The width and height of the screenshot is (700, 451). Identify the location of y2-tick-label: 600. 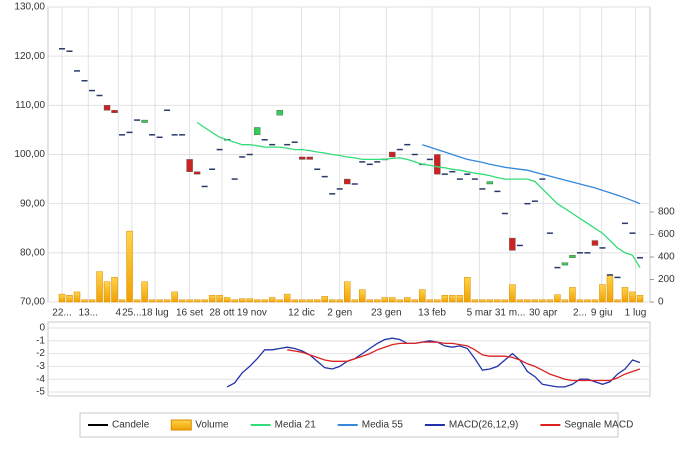
(666, 234).